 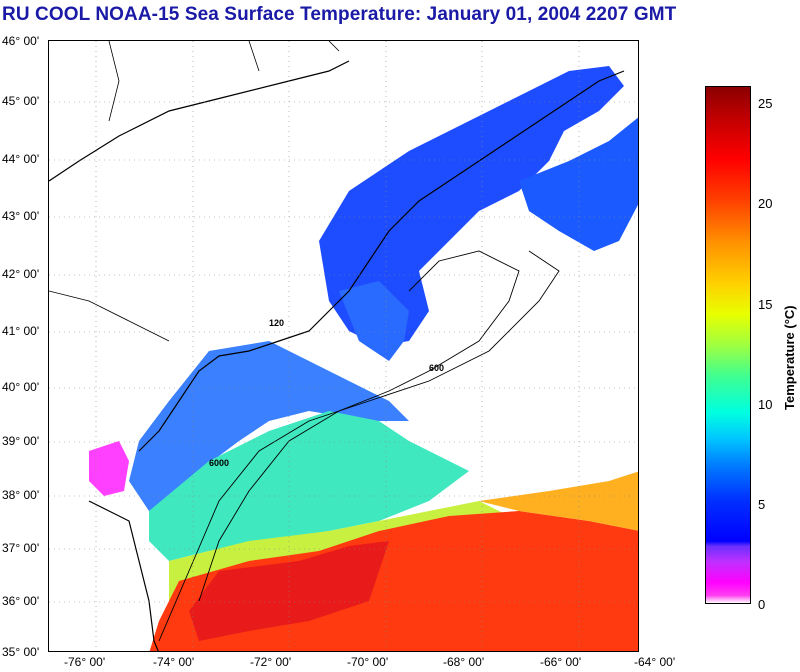 I want to click on colorbar-label: Temperature (°C), so click(x=789, y=357).